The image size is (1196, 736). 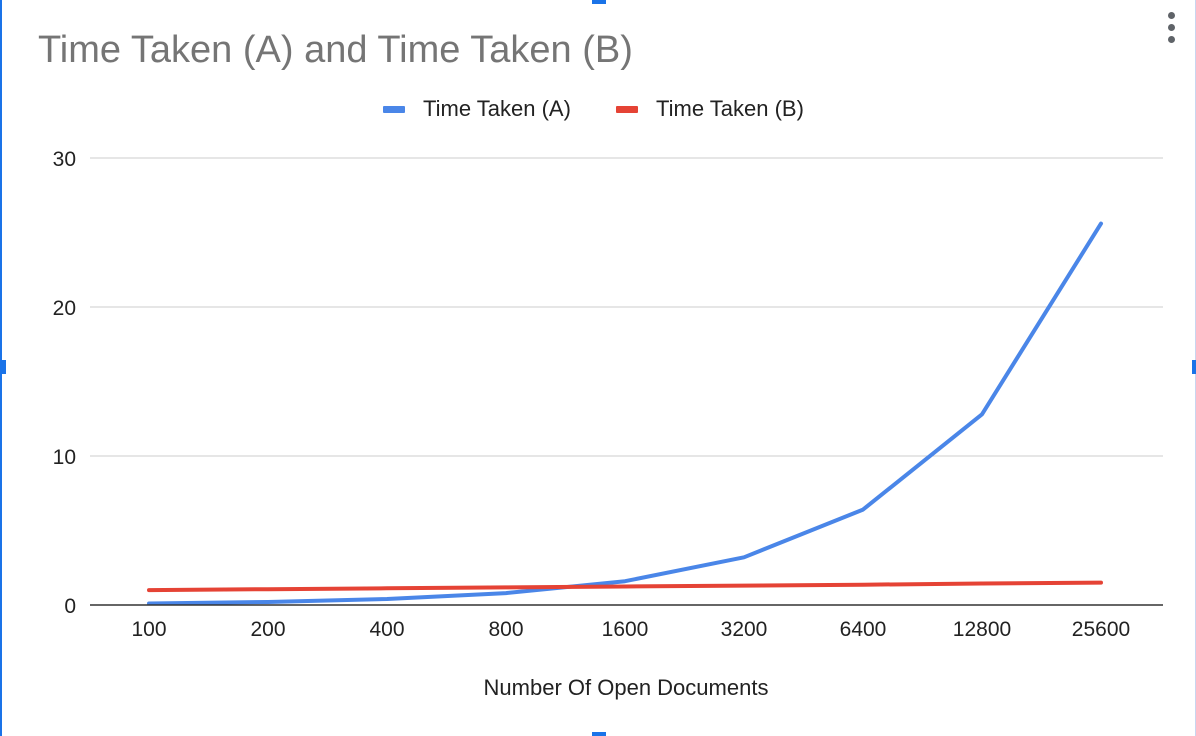 I want to click on legend-swatch-b, so click(x=627, y=109).